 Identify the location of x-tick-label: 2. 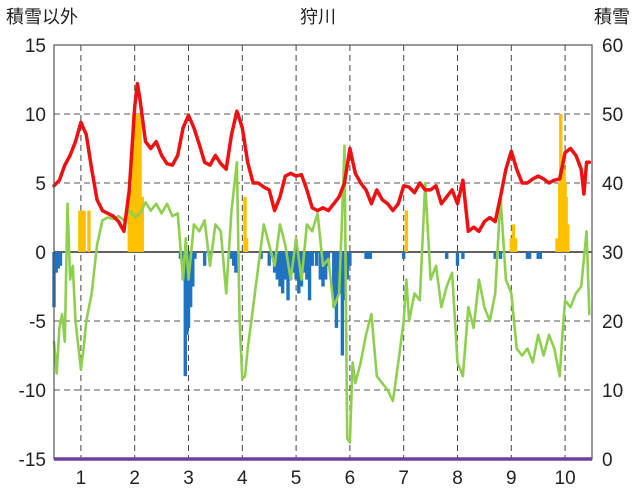
(134, 478).